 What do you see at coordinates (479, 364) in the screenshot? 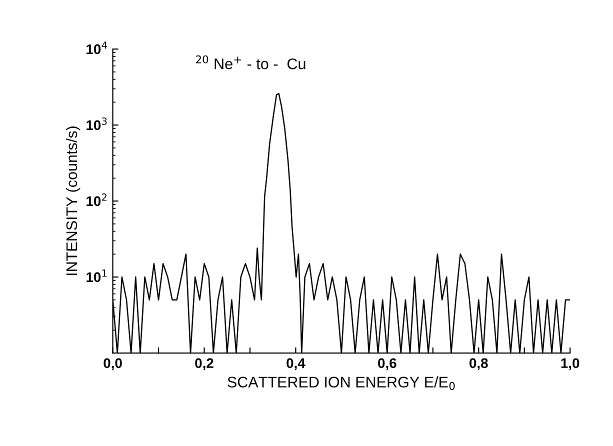
I see `x-tick-label: 0,8` at bounding box center [479, 364].